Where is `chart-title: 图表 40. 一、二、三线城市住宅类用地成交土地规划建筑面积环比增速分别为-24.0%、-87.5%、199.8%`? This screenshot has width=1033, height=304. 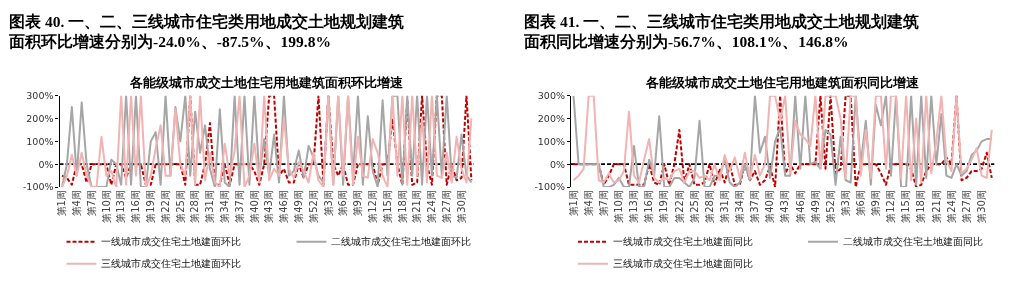
chart-title: 图表 40. 一、二、三线城市住宅类用地成交土地规划建筑面积环比增速分别为-24.0%、-87.5%、199.8% is located at coordinates (206, 31).